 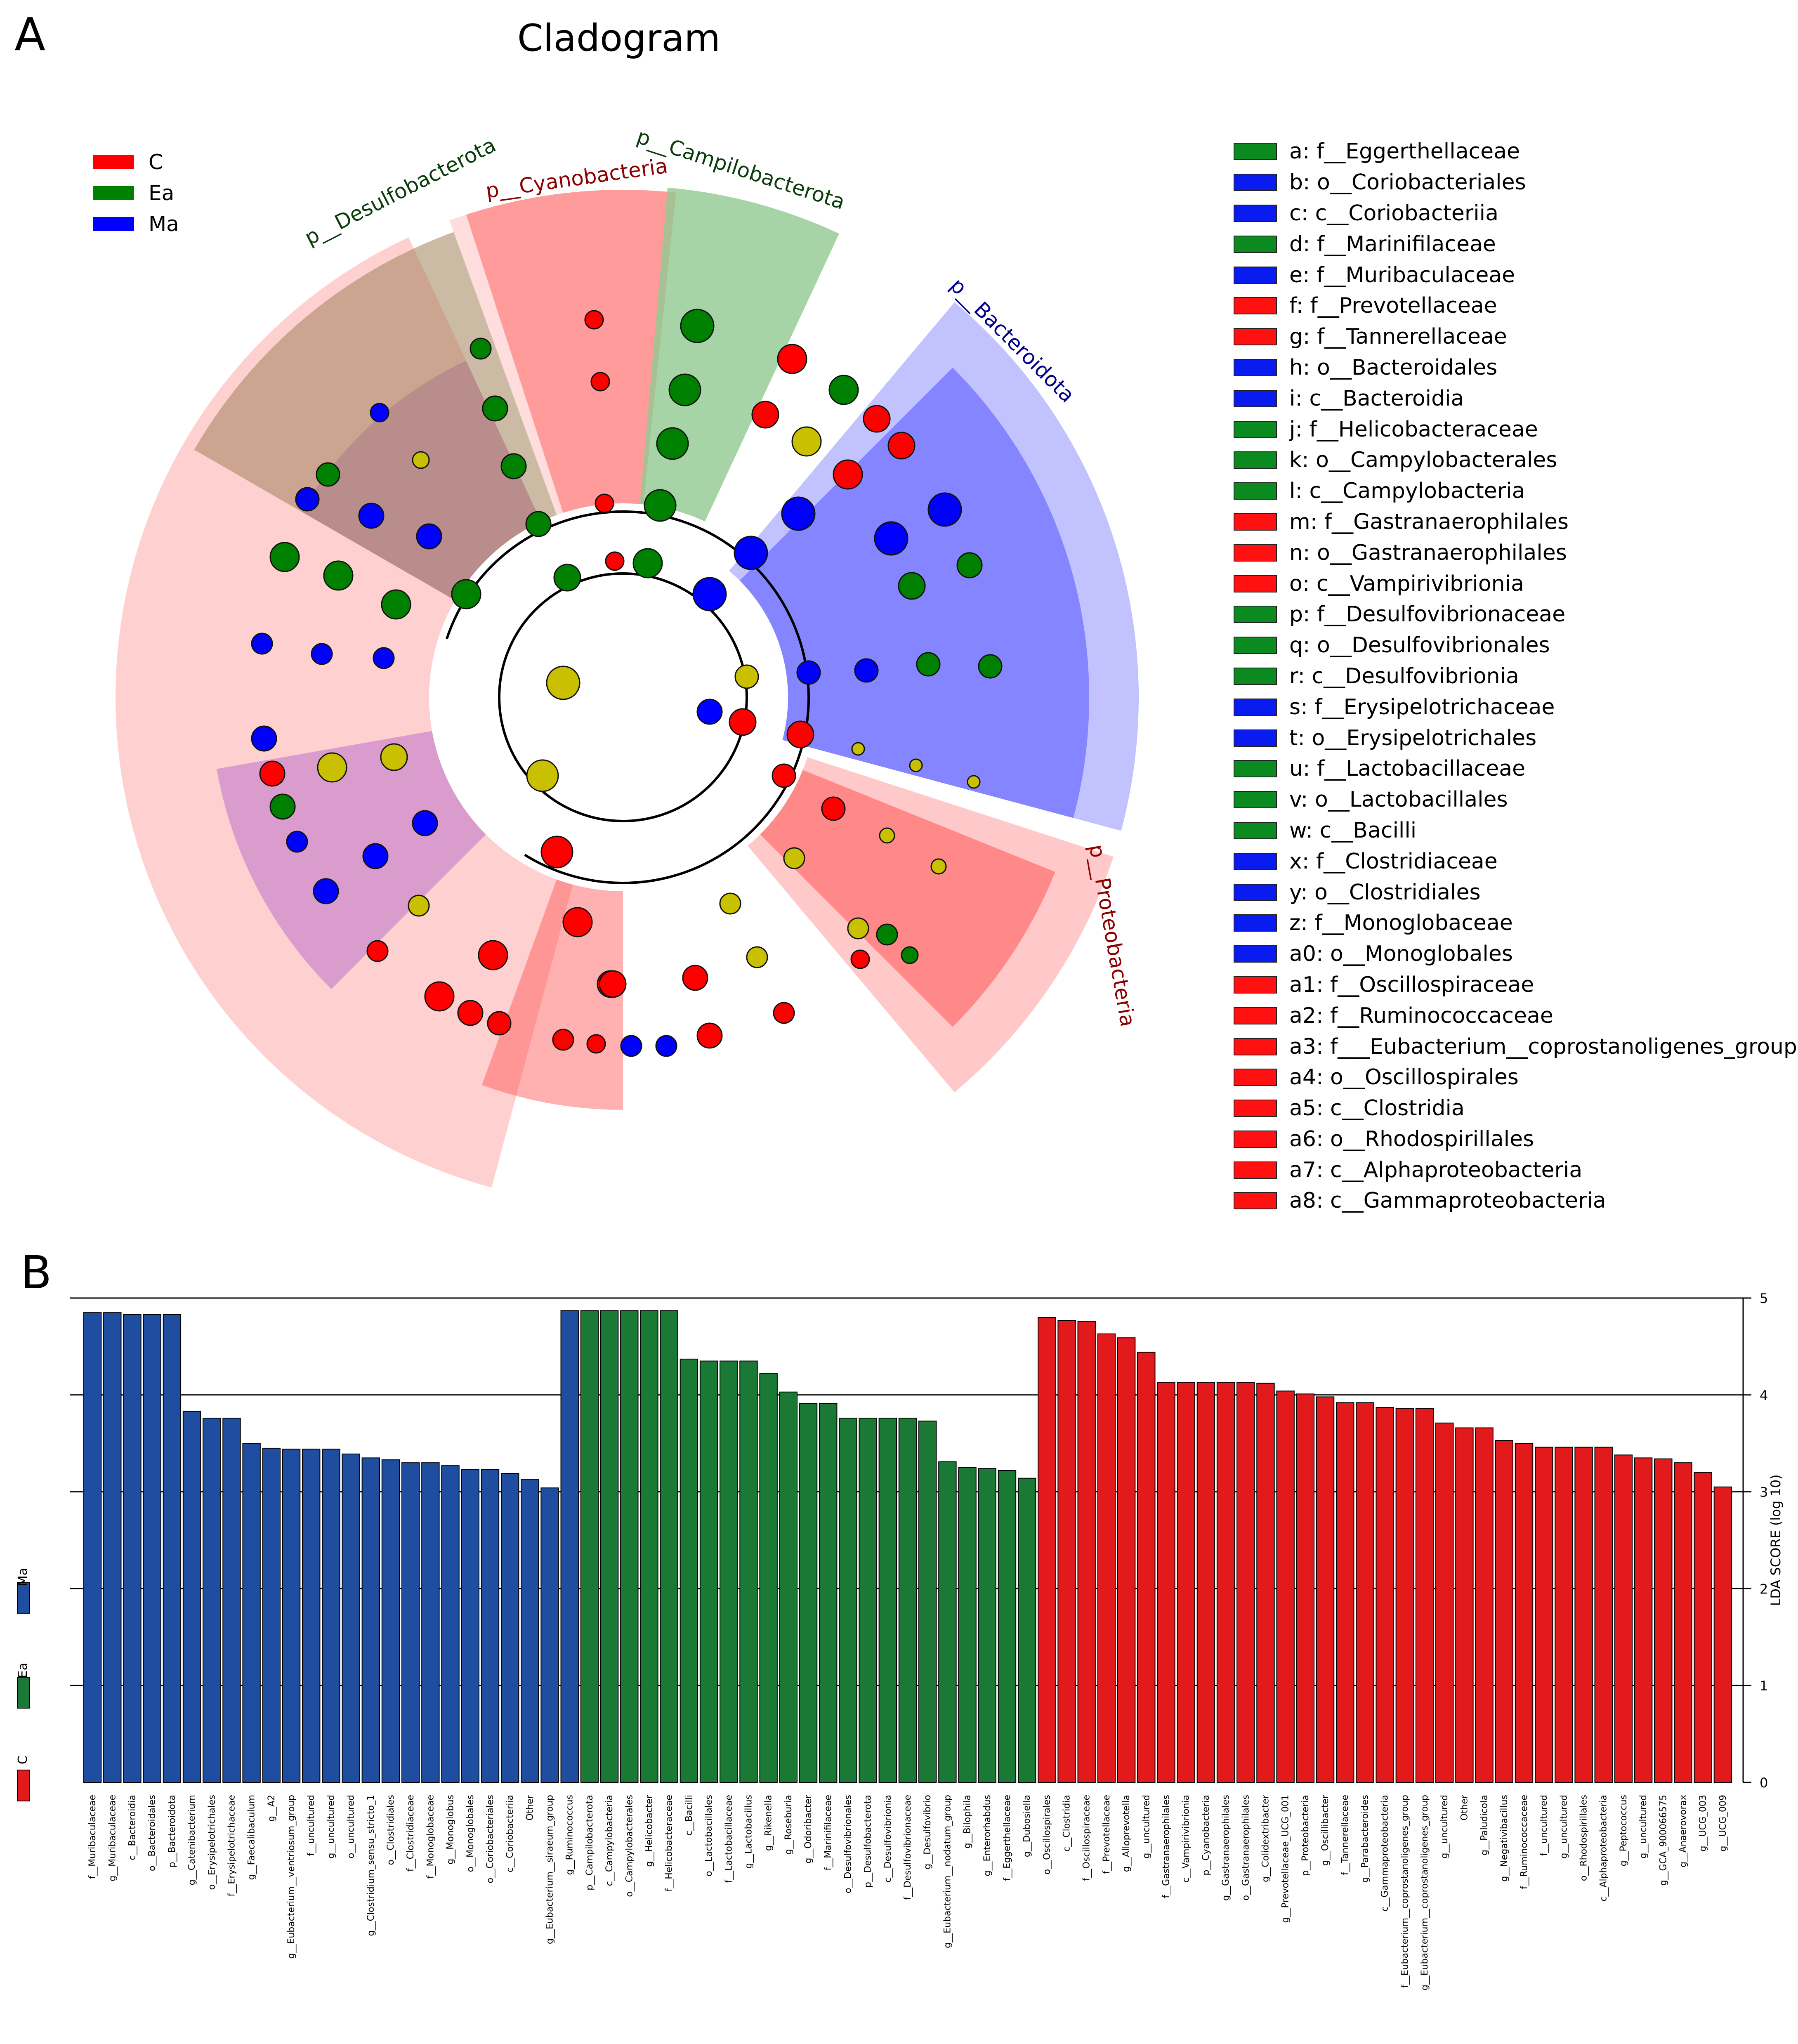 I want to click on x-tick-label: g__Anaerovorax, so click(x=1683, y=1831).